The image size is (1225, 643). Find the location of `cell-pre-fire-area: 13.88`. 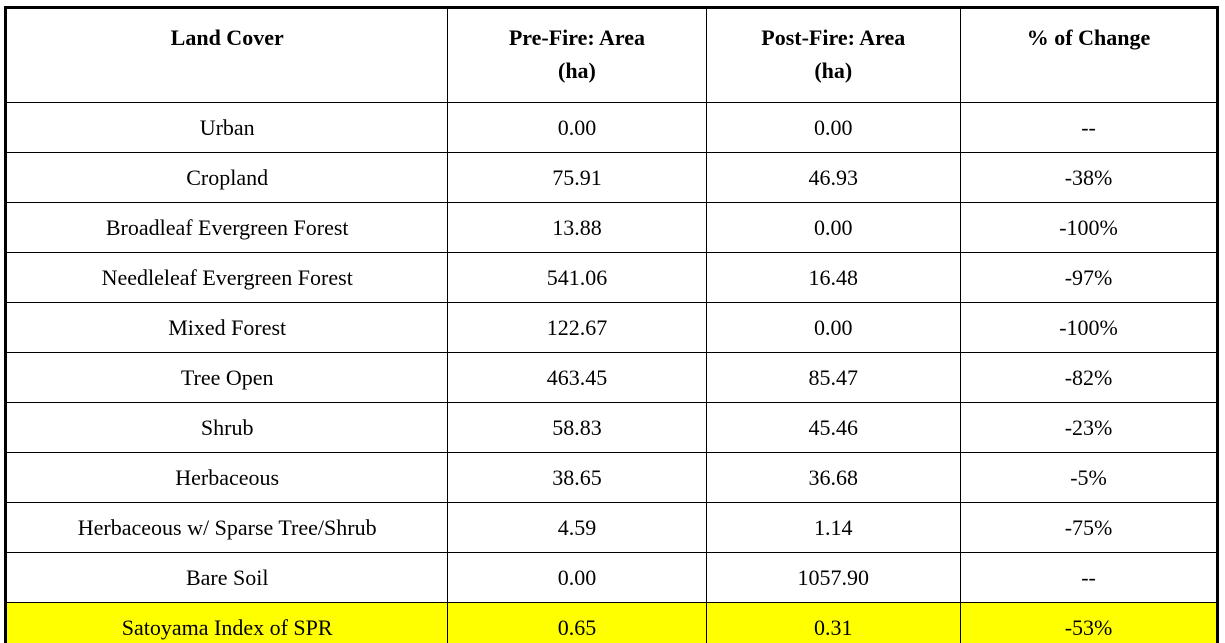

cell-pre-fire-area: 13.88 is located at coordinates (577, 227).